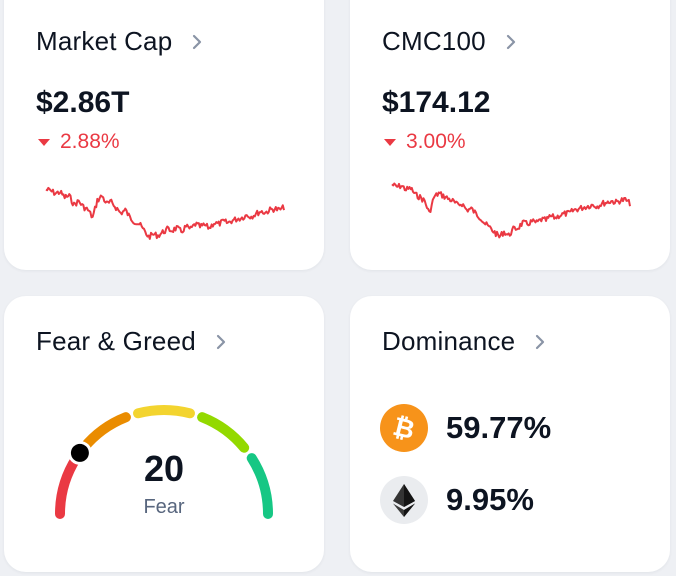 This screenshot has width=676, height=576. I want to click on bitcoin-dominance-value: 59.77%, so click(499, 427).